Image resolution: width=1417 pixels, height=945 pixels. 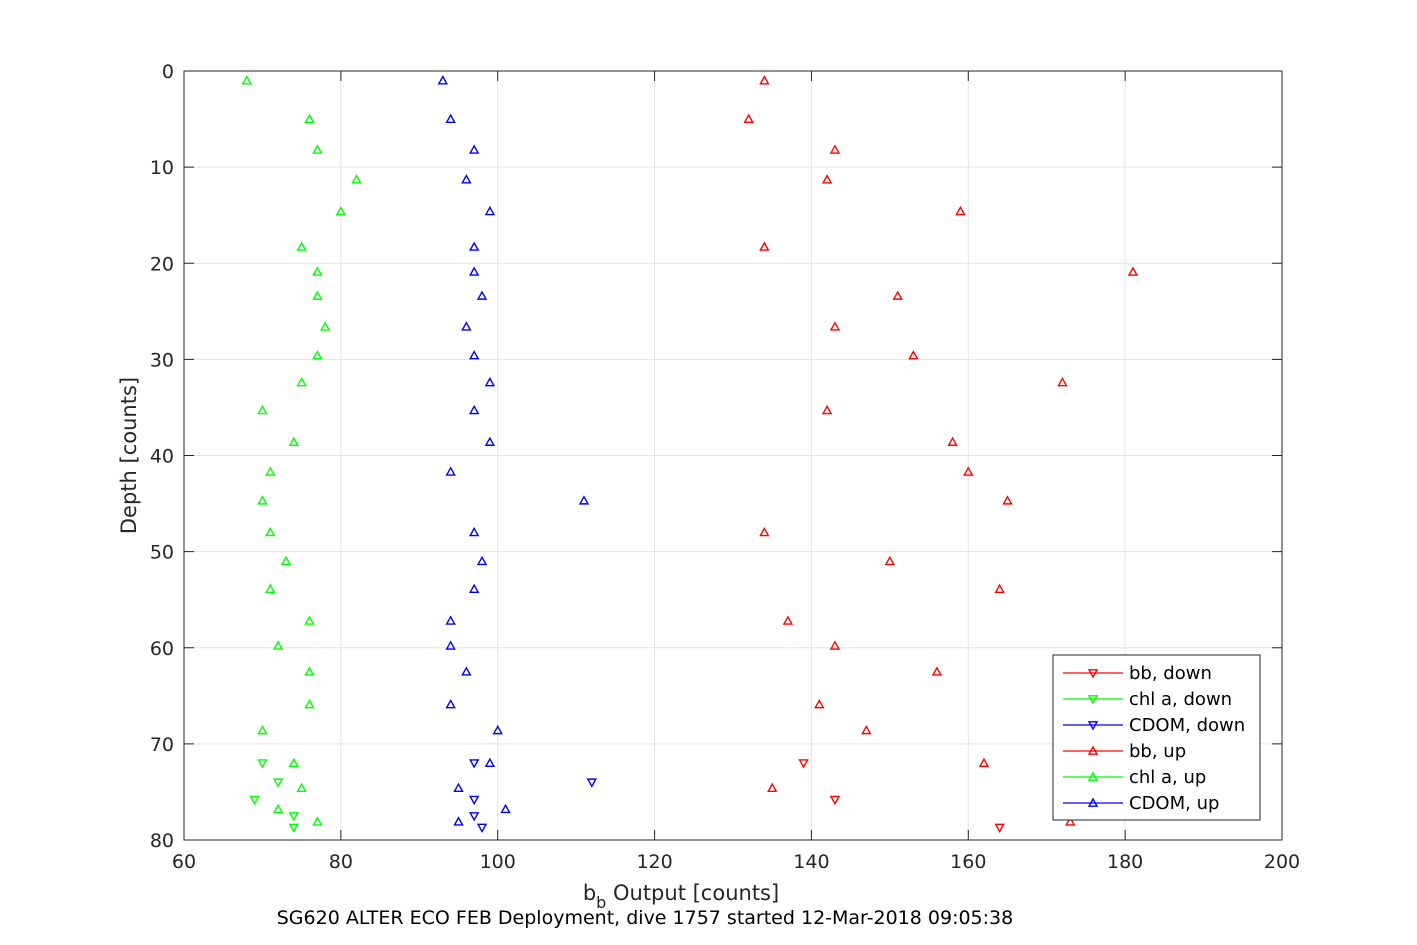 I want to click on legend-label: bb, up, so click(x=1157, y=751).